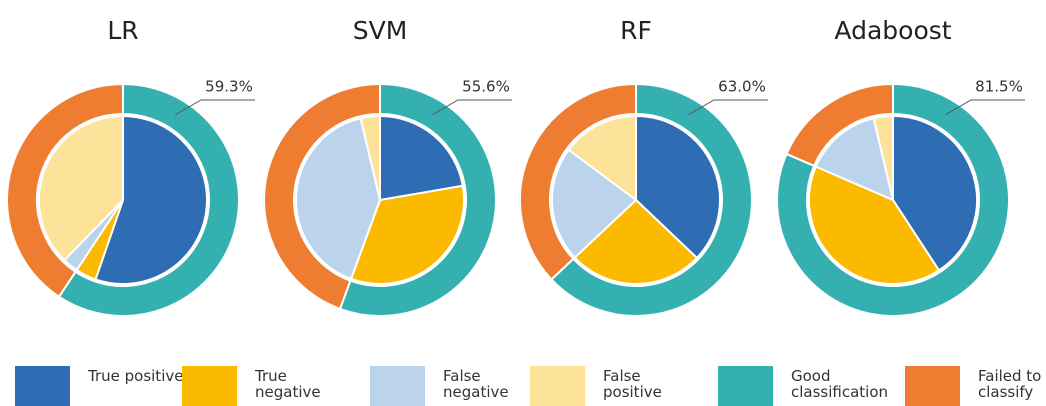 The height and width of the screenshot is (406, 1046). I want to click on value-label: 63.0%, so click(742, 87).